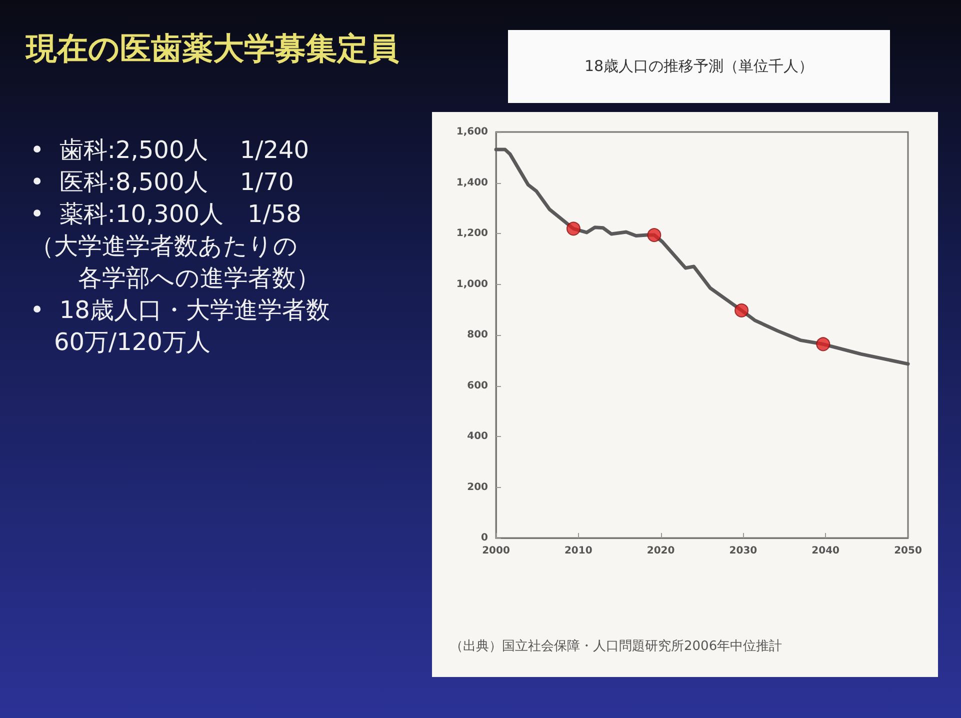 The image size is (961, 718). I want to click on text: • 歯科:2,500人 1/240, so click(170, 150).